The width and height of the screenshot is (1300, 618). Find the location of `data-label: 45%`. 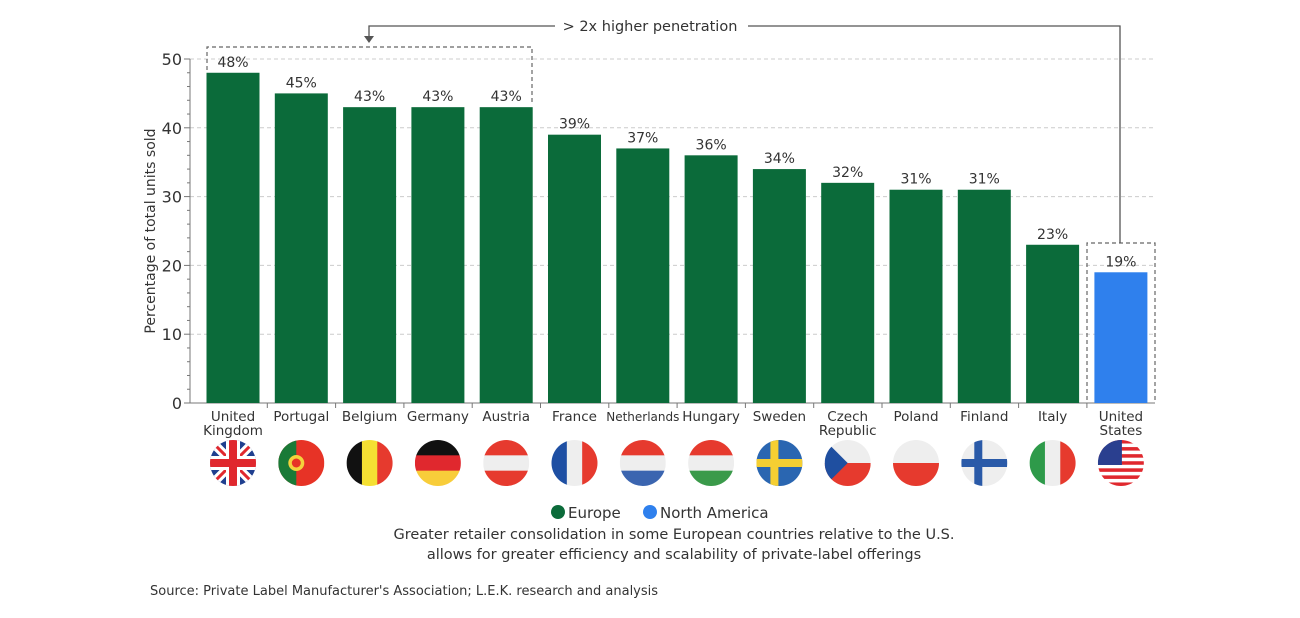

data-label: 45% is located at coordinates (301, 83).